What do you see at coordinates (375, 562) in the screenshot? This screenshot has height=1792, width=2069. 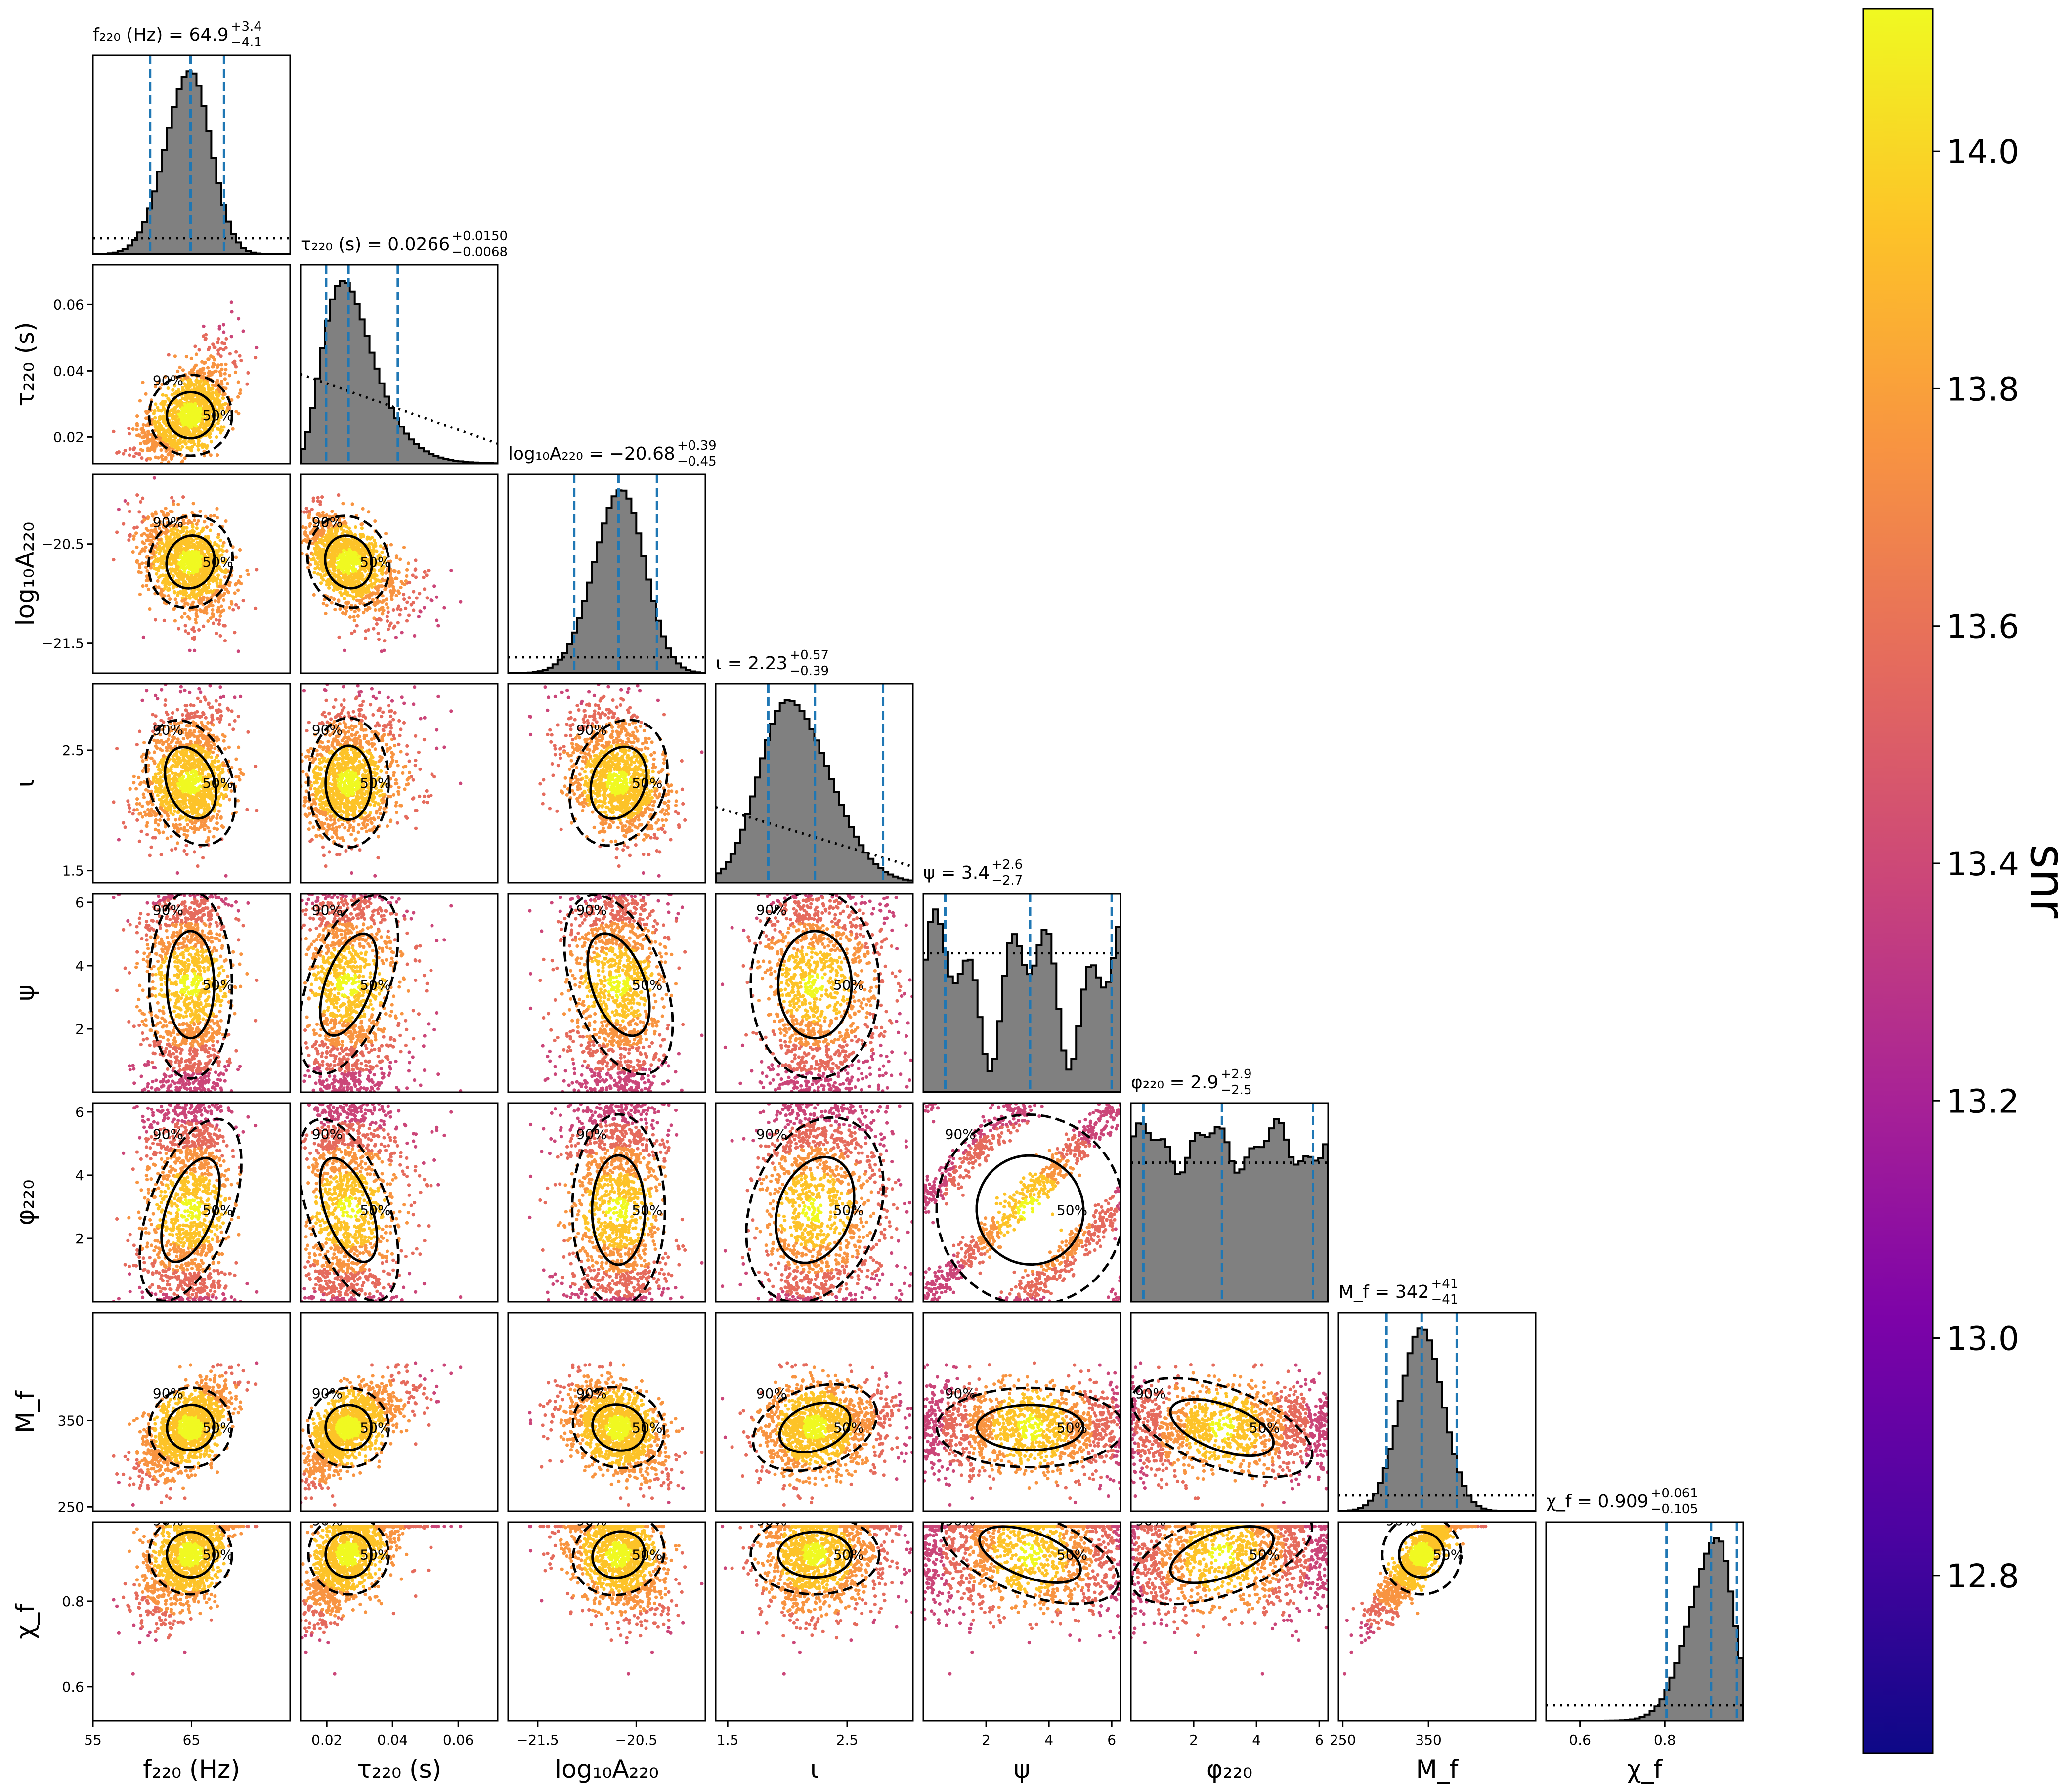 I see `contour-label-50: 50%` at bounding box center [375, 562].